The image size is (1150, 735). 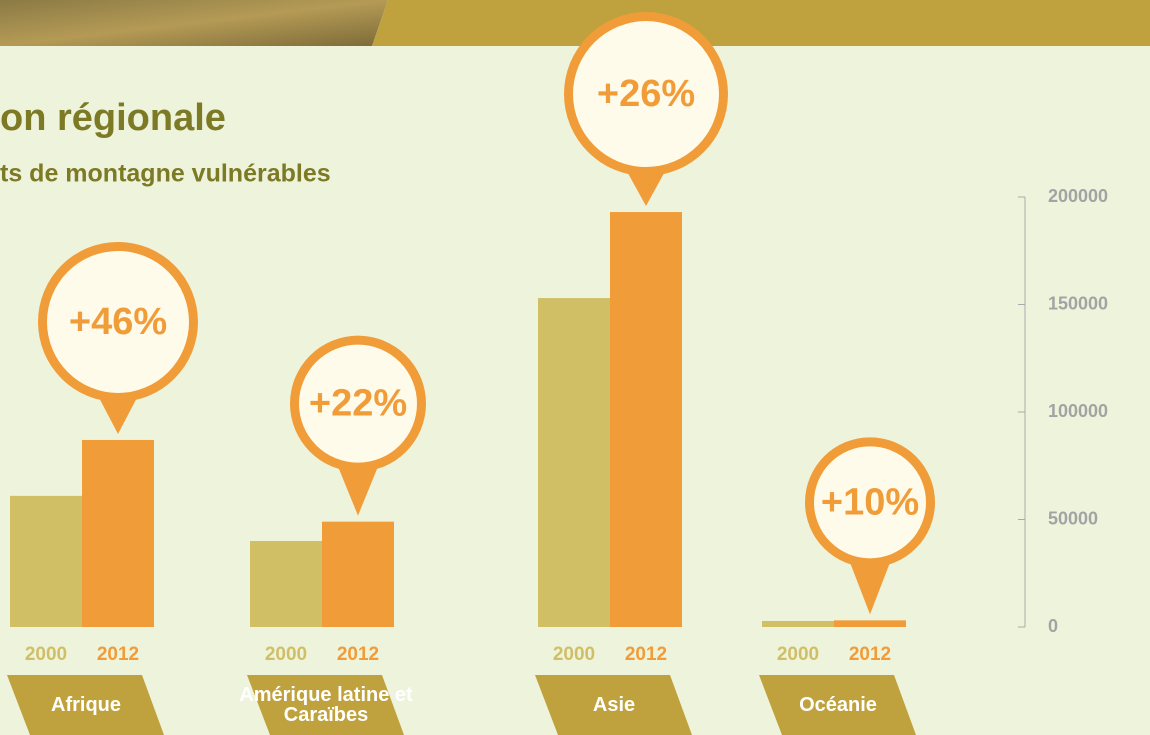 I want to click on category-label: Océanie, so click(x=838, y=705).